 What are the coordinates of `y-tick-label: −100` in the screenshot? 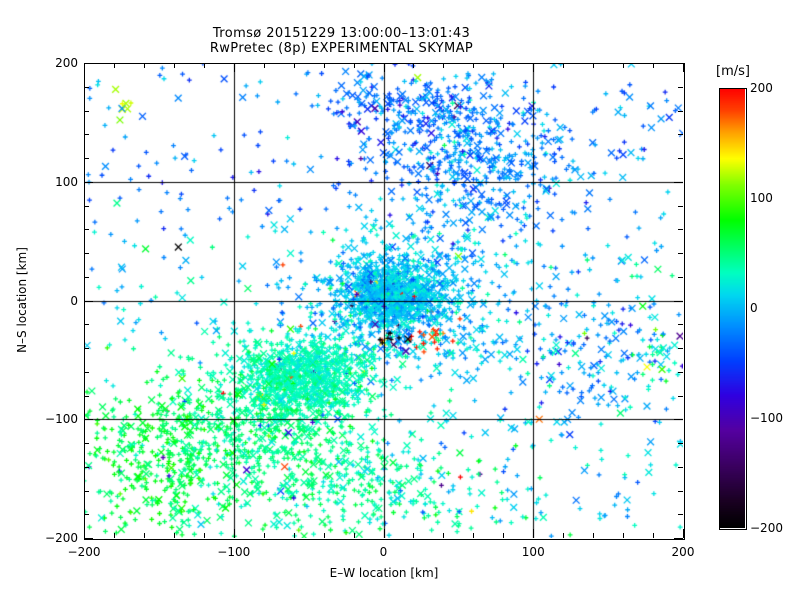 It's located at (61, 419).